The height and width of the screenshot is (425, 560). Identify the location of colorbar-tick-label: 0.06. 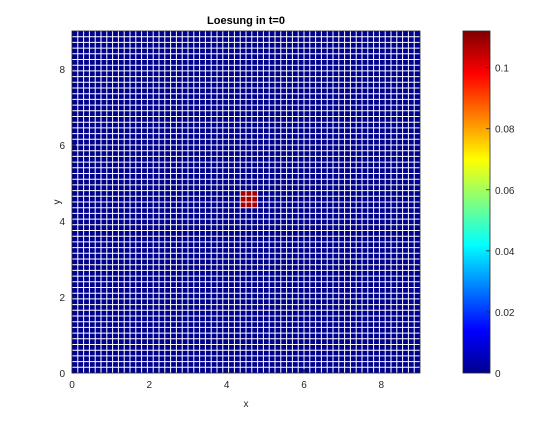
(505, 191).